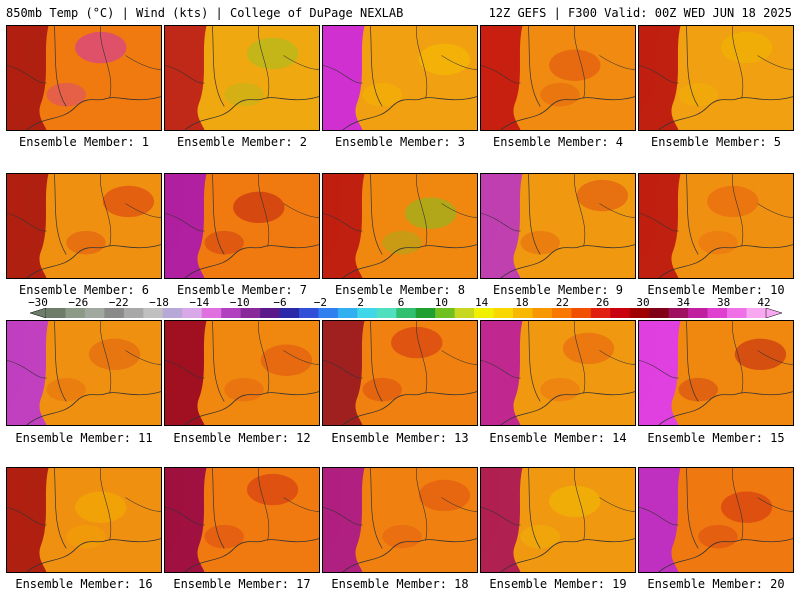 This screenshot has width=800, height=600. Describe the element at coordinates (400, 290) in the screenshot. I see `ensemble-member-label: Ensemble Member: 8` at that location.